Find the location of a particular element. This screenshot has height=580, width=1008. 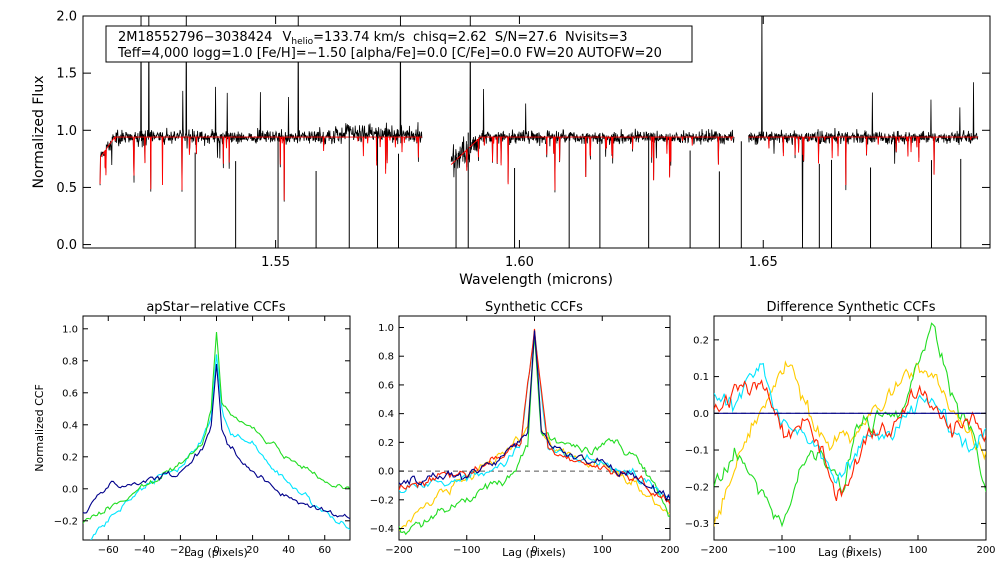

synthetic-ccf-title: Synthetic CCFs is located at coordinates (534, 307).